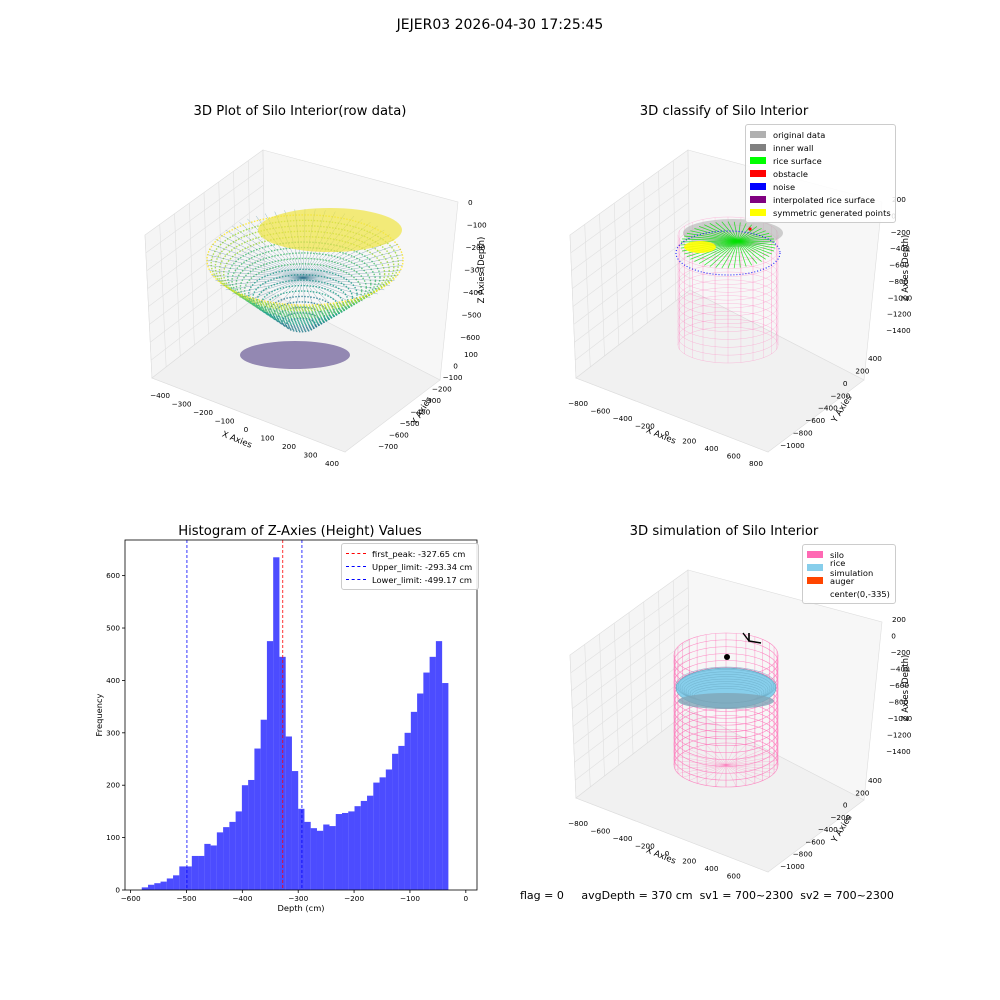 This screenshot has height=1000, width=1000. Describe the element at coordinates (849, 554) in the screenshot. I see `legend-item: silo` at that location.